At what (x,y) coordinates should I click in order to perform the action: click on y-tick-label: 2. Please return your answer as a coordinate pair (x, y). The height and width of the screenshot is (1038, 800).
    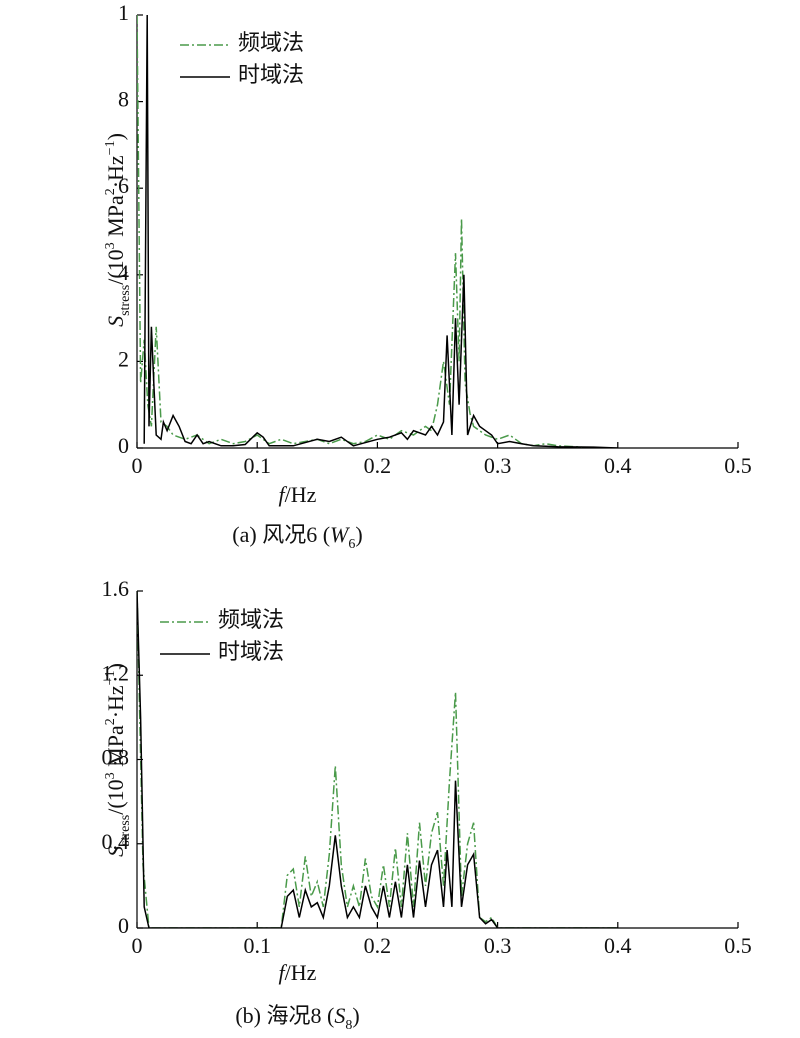
    Looking at the image, I should click on (123, 358).